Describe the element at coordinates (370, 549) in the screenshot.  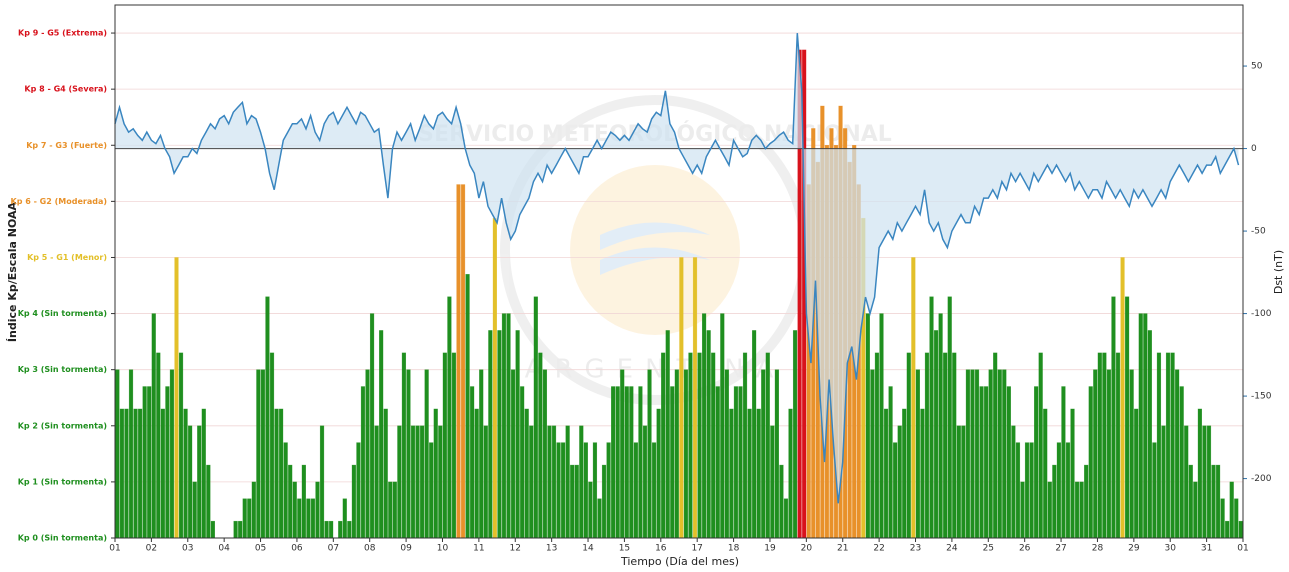
I see `x-tick-label: 08` at that location.